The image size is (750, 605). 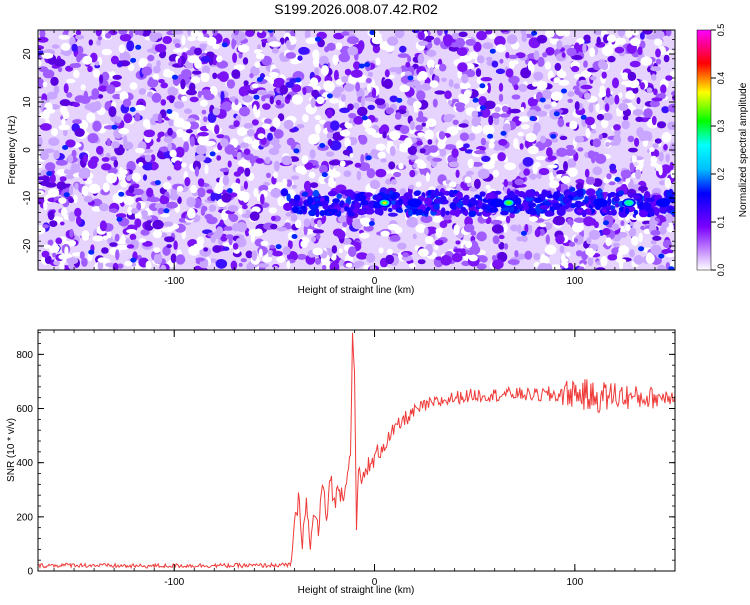 I want to click on colorbar-gradient, so click(x=704, y=150).